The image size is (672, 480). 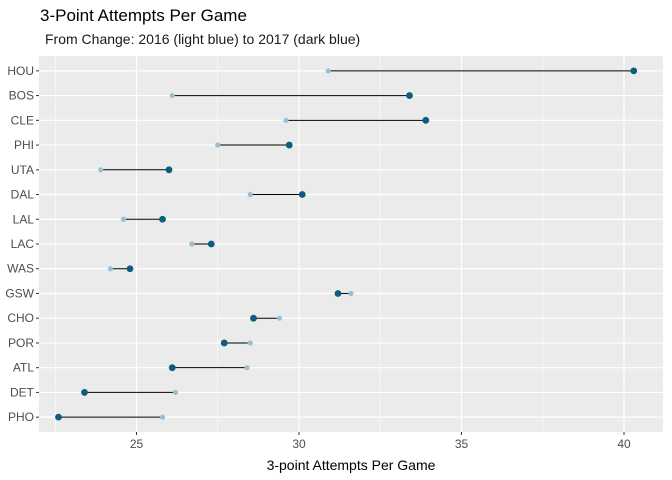 What do you see at coordinates (21, 417) in the screenshot?
I see `y-tick-label-pho: PHO` at bounding box center [21, 417].